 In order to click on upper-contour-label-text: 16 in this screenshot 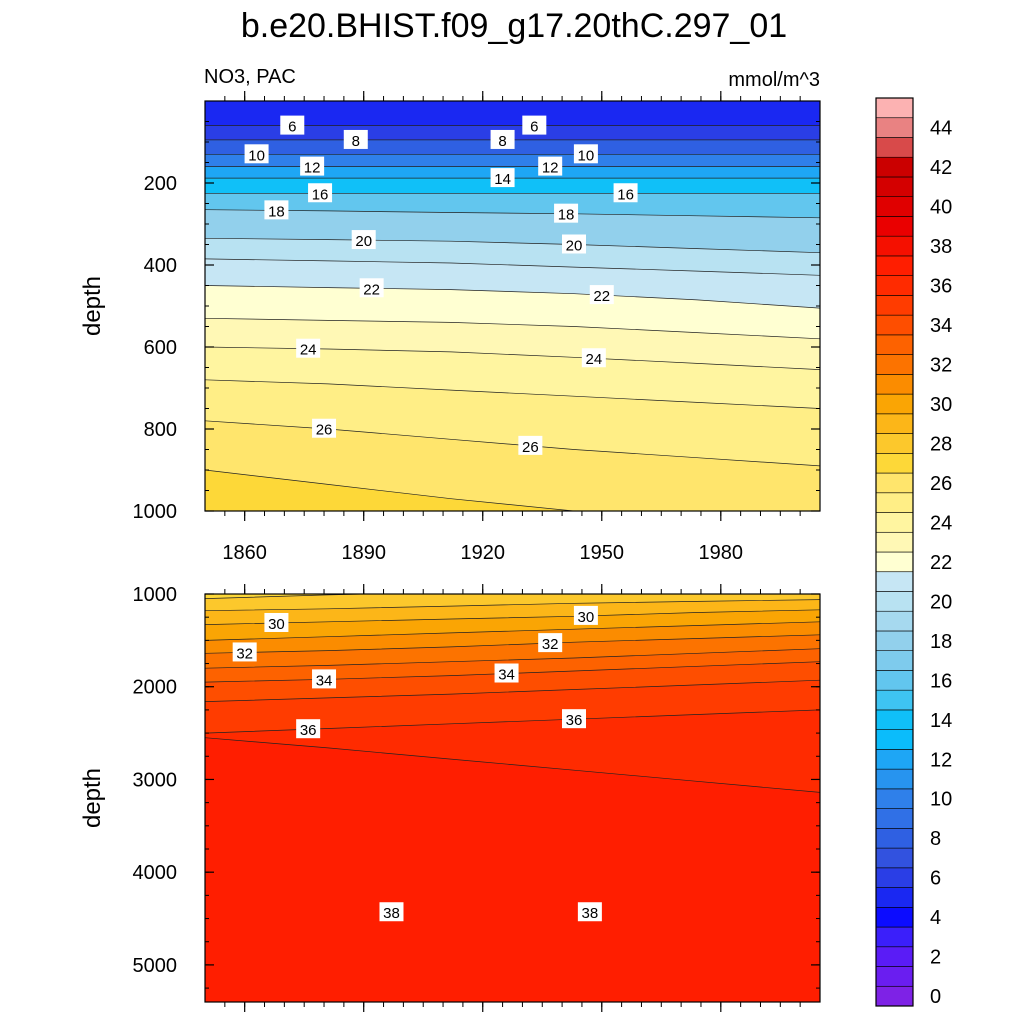, I will do `click(625, 194)`.